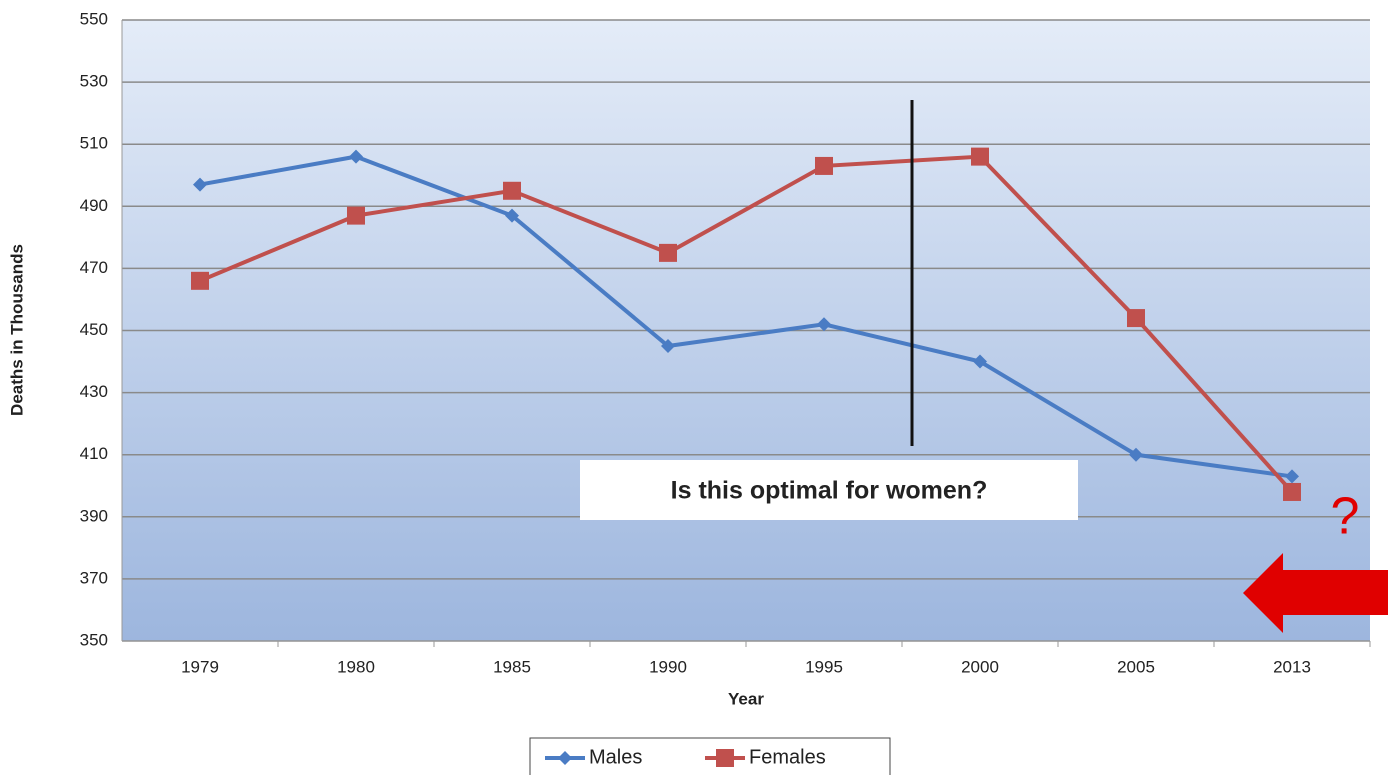 Image resolution: width=1388 pixels, height=775 pixels. What do you see at coordinates (746, 698) in the screenshot?
I see `x-axis-label: Year` at bounding box center [746, 698].